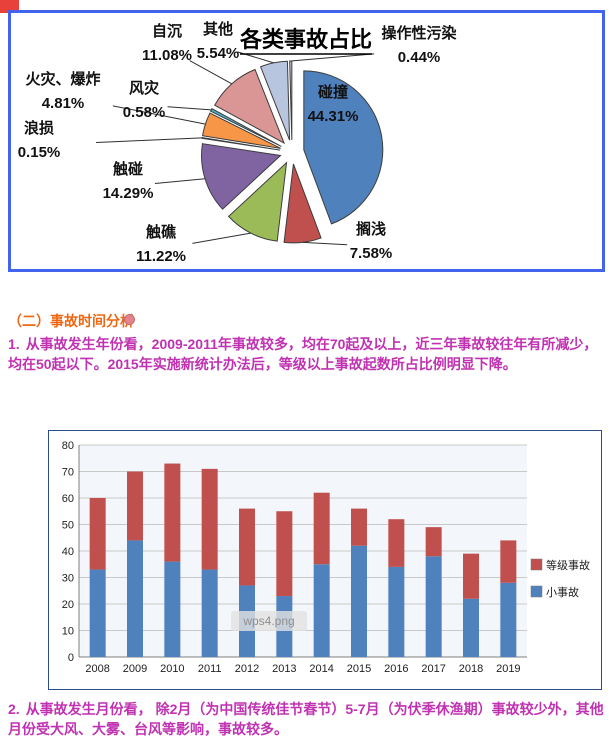 The height and width of the screenshot is (745, 616). Describe the element at coordinates (68, 552) in the screenshot. I see `chart-text: 40` at that location.